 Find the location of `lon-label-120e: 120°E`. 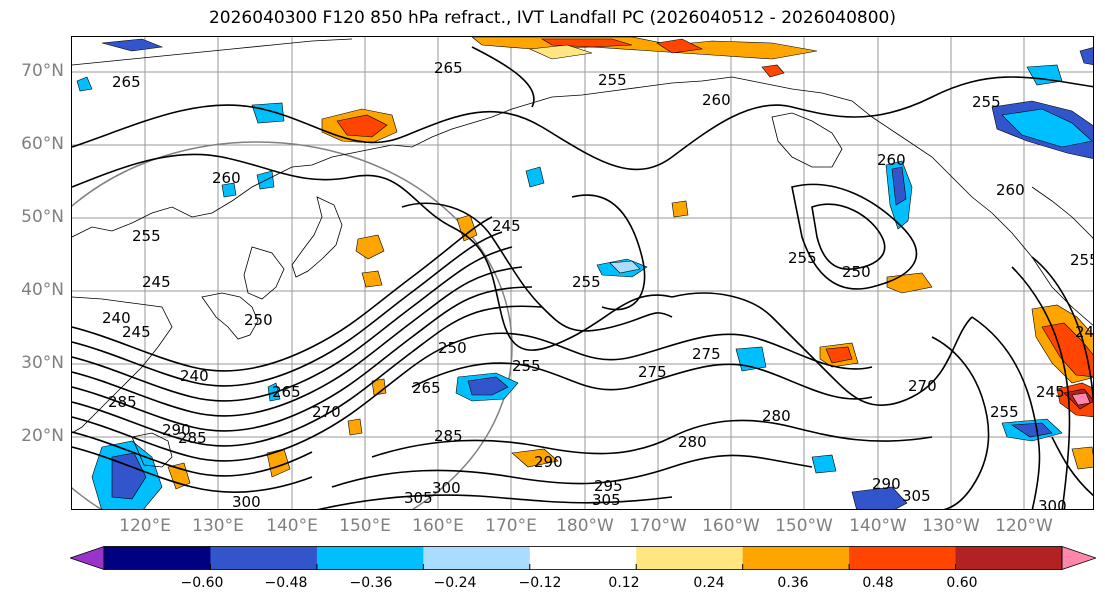

lon-label-120e: 120°E is located at coordinates (145, 526).